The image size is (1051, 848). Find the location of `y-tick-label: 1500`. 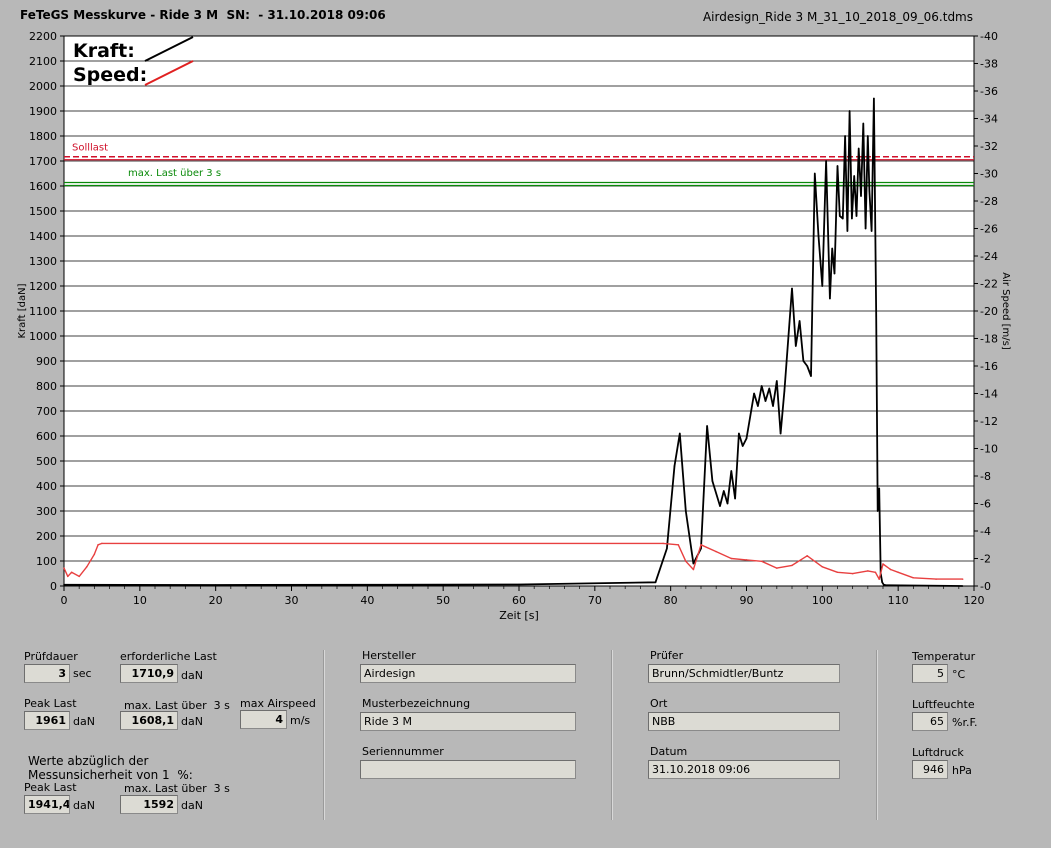

y-tick-label: 1500 is located at coordinates (43, 211).